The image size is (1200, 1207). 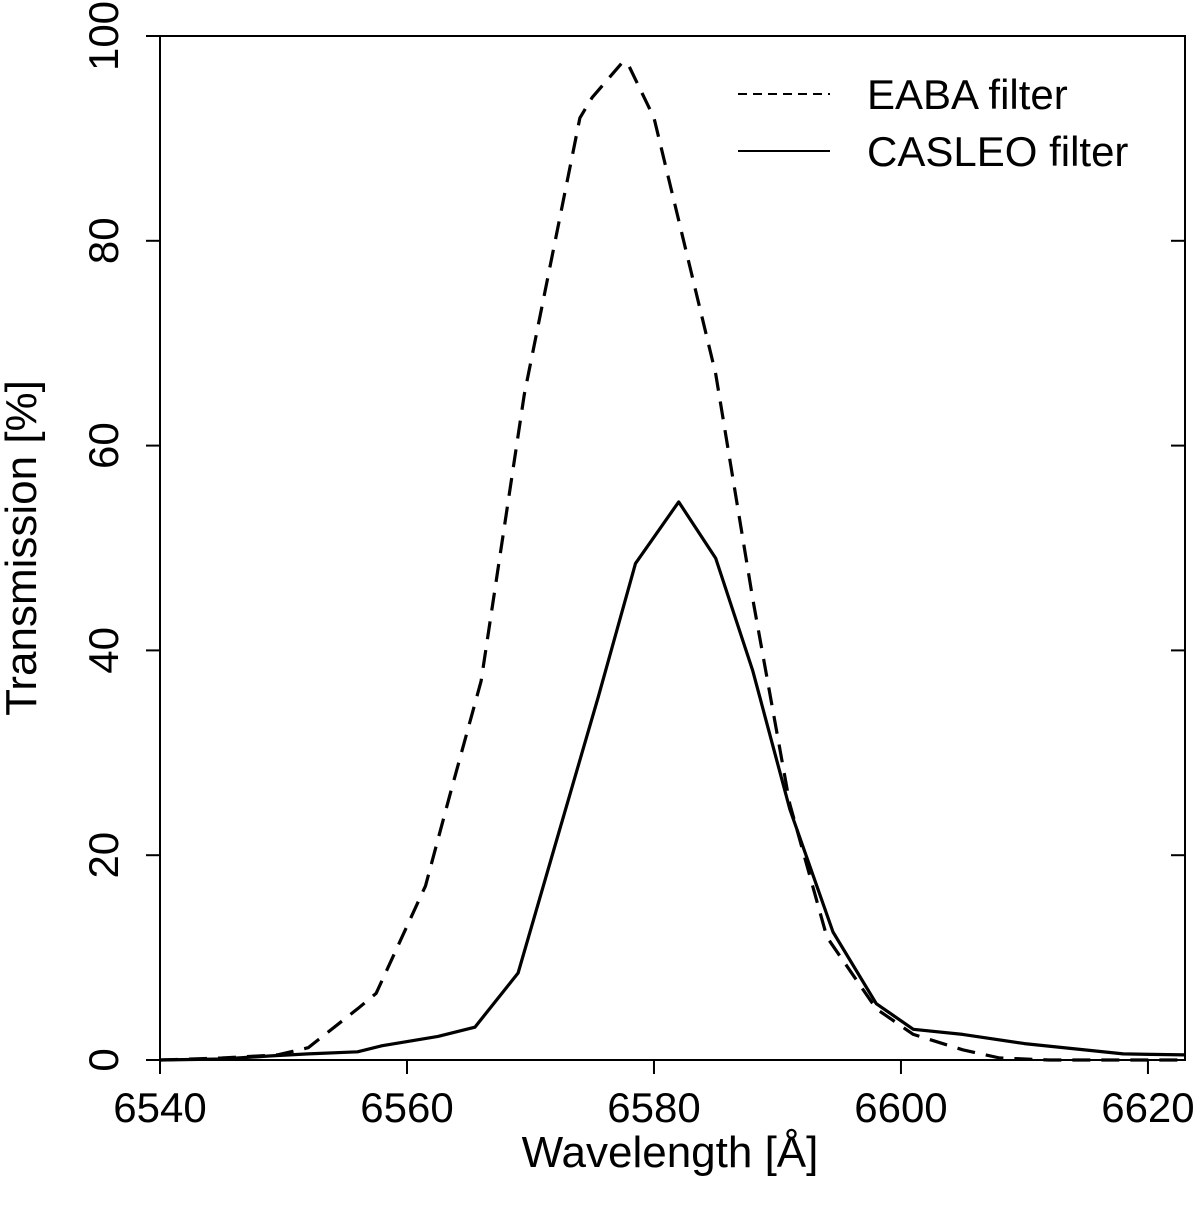 What do you see at coordinates (653, 1107) in the screenshot?
I see `x-tick-label: 6580` at bounding box center [653, 1107].